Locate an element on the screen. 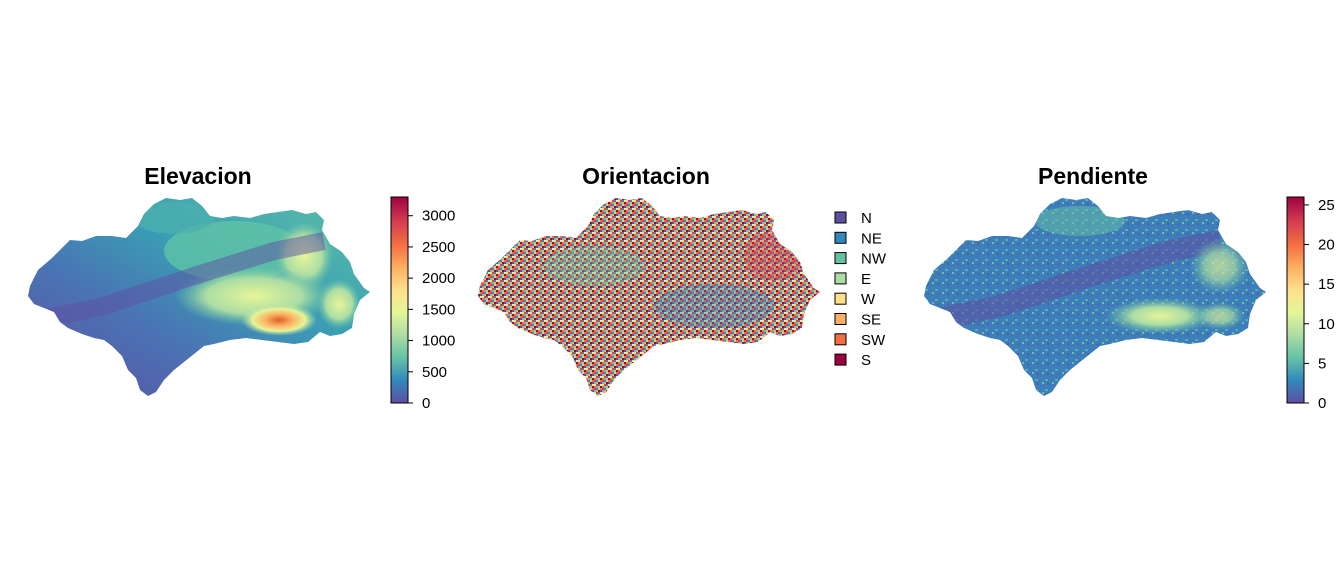 The width and height of the screenshot is (1344, 576). legend-label: SW is located at coordinates (873, 340).